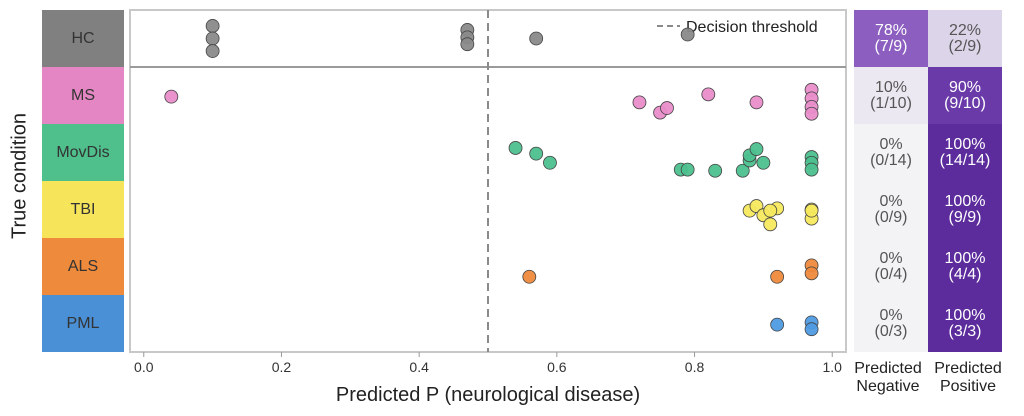 This screenshot has height=416, width=1024. I want to click on cell-percent: 10%, so click(891, 87).